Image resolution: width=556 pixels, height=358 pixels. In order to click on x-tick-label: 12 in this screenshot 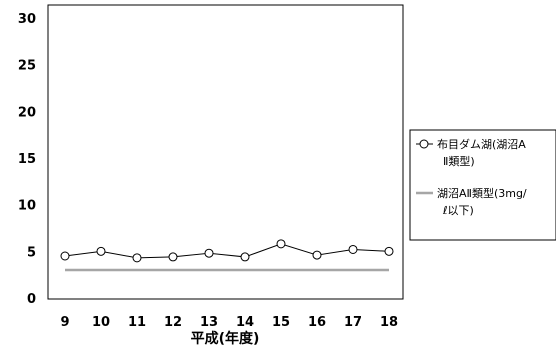, I will do `click(173, 322)`.